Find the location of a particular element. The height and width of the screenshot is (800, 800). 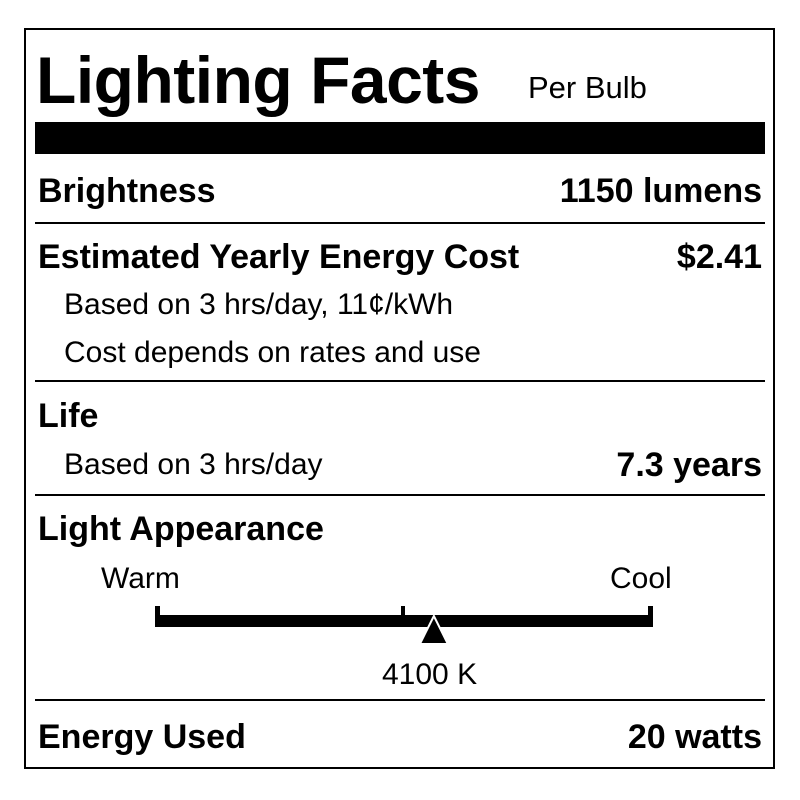

cost-label: Estimated Yearly Energy Cost is located at coordinates (279, 257).